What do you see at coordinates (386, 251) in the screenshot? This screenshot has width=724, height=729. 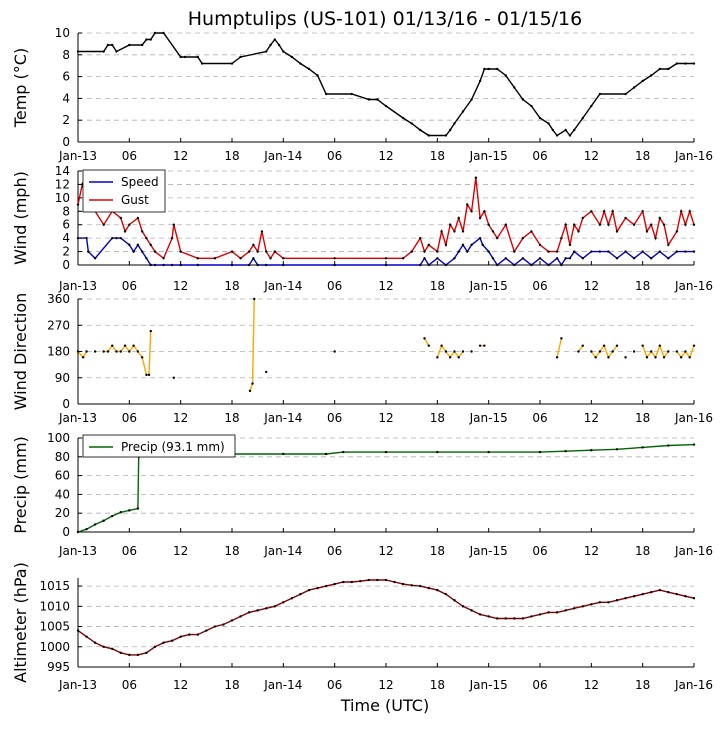 I see `series-line-speed` at bounding box center [386, 251].